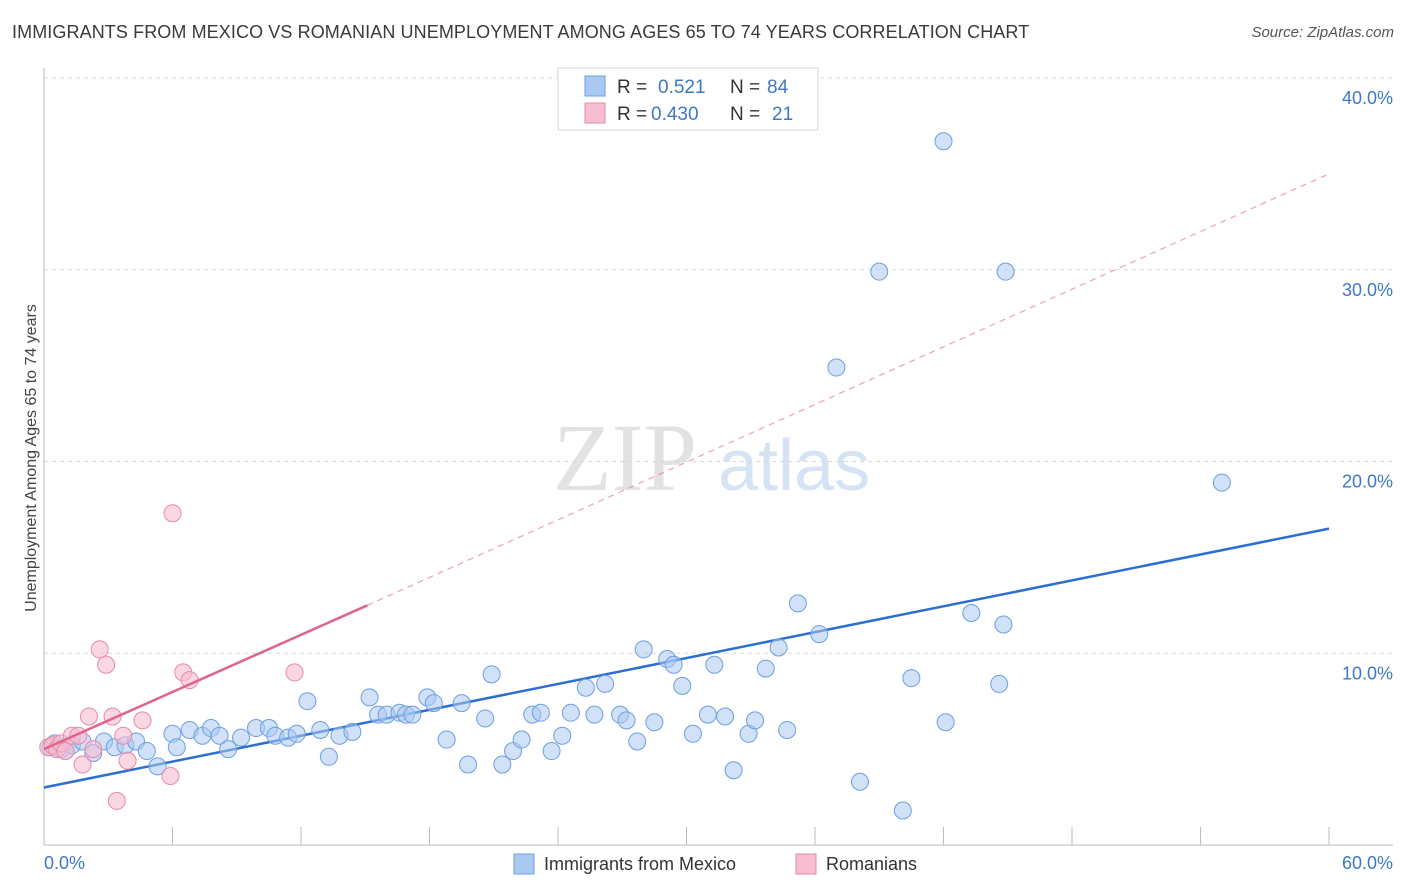  Describe the element at coordinates (782, 114) in the screenshot. I see `legend-n-value-romanians: 21` at that location.